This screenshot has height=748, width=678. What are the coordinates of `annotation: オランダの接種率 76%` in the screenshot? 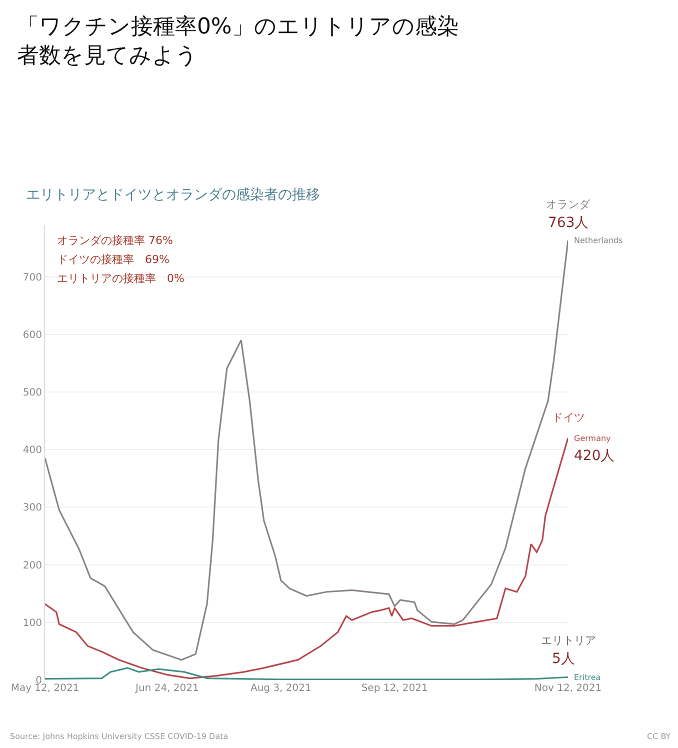 It's located at (115, 240).